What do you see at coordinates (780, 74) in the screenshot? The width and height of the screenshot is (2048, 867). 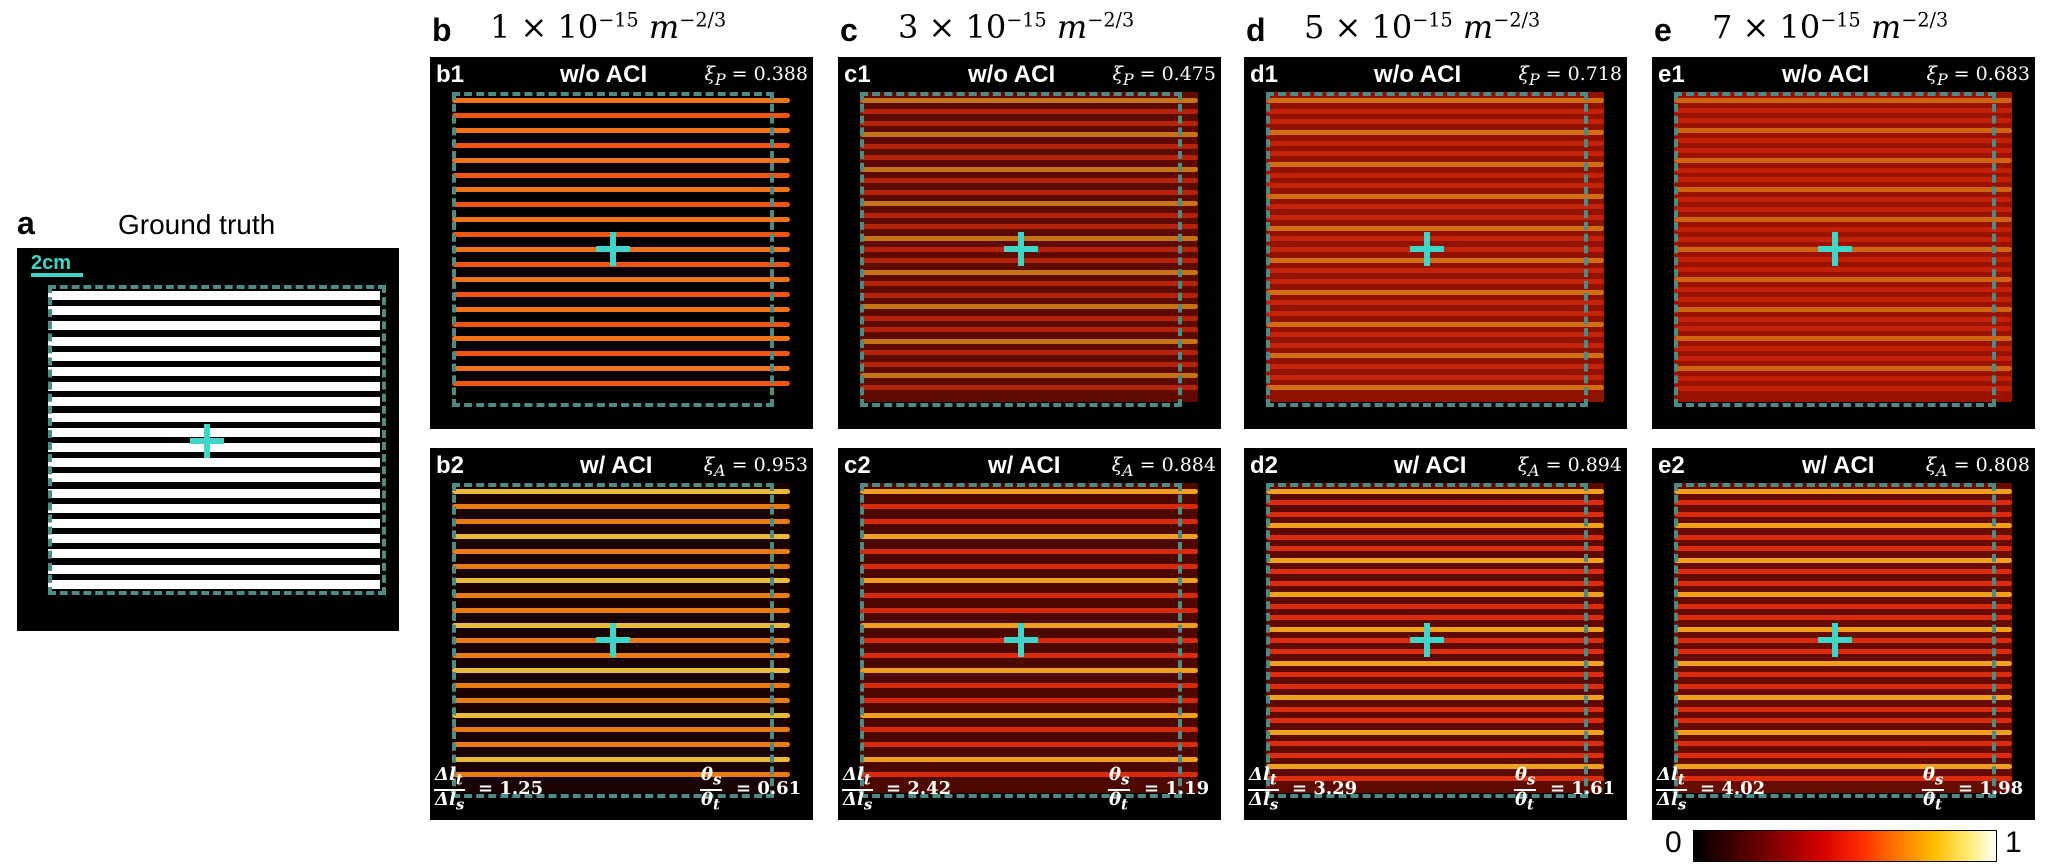 I see `xi-value: 0.388` at bounding box center [780, 74].